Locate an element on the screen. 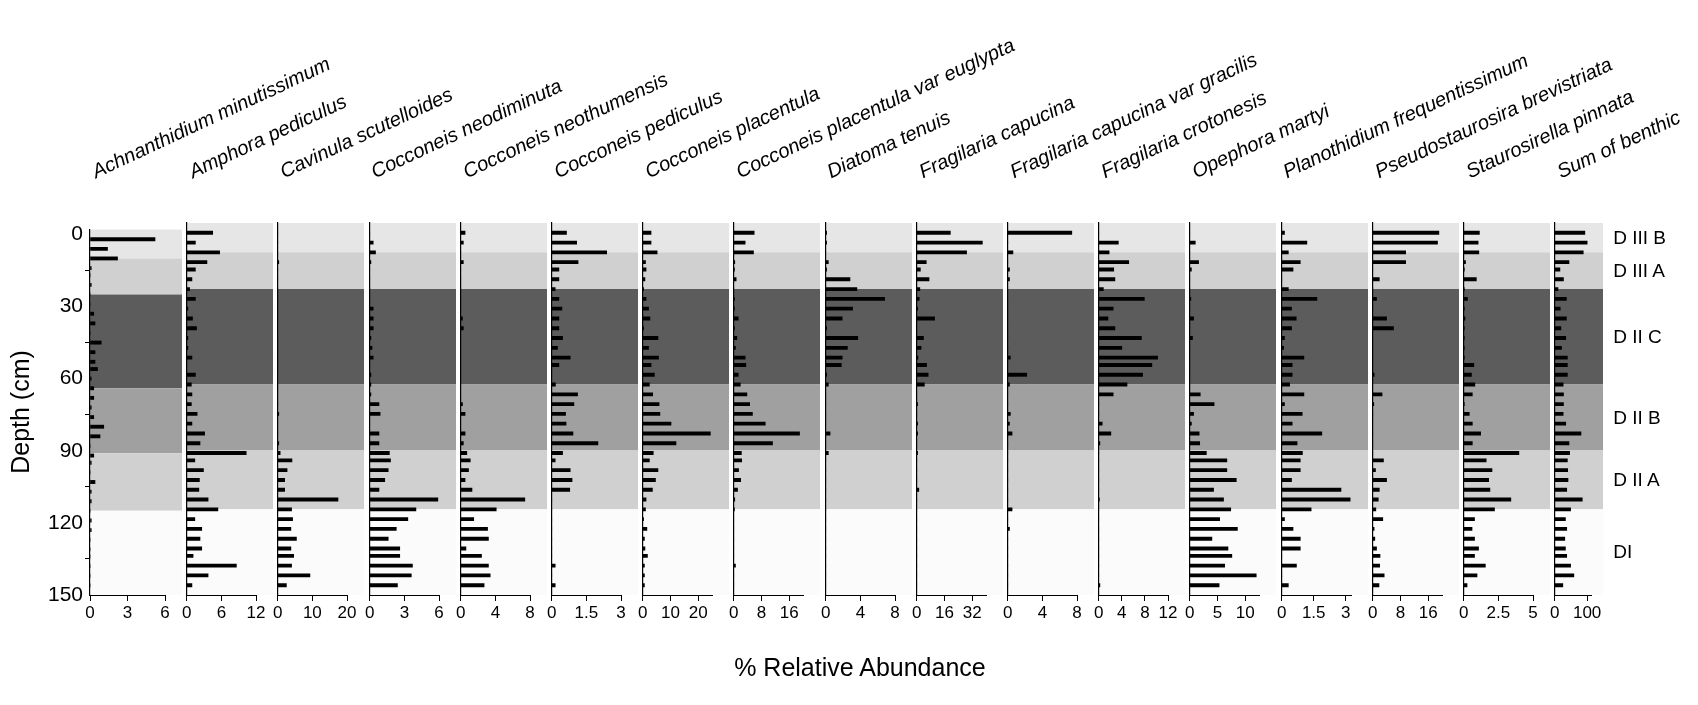  y-tick-label: 0 is located at coordinates (77, 233).